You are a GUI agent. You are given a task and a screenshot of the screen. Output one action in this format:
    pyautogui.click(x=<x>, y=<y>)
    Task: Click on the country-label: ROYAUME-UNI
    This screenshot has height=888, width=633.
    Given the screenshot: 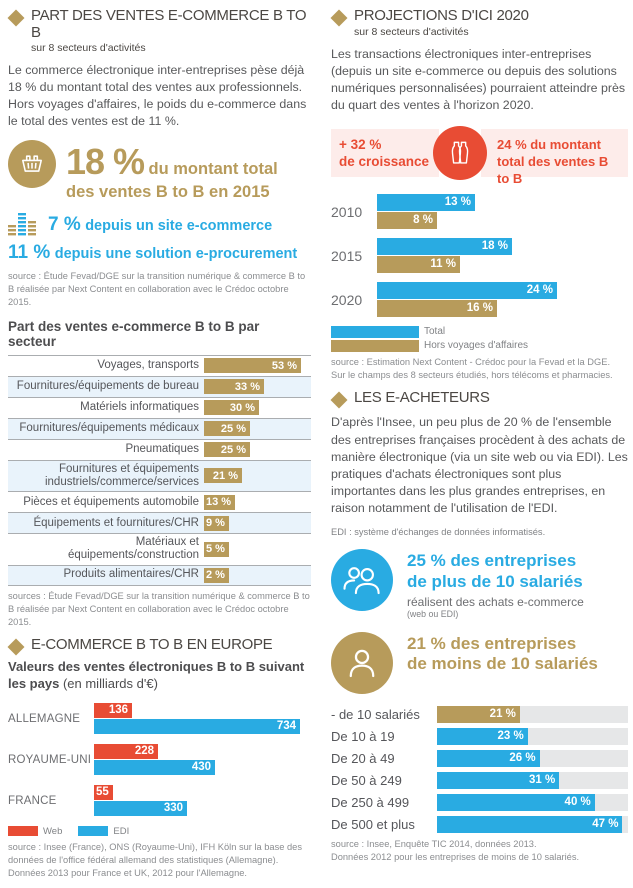 What is the action you would take?
    pyautogui.click(x=51, y=760)
    